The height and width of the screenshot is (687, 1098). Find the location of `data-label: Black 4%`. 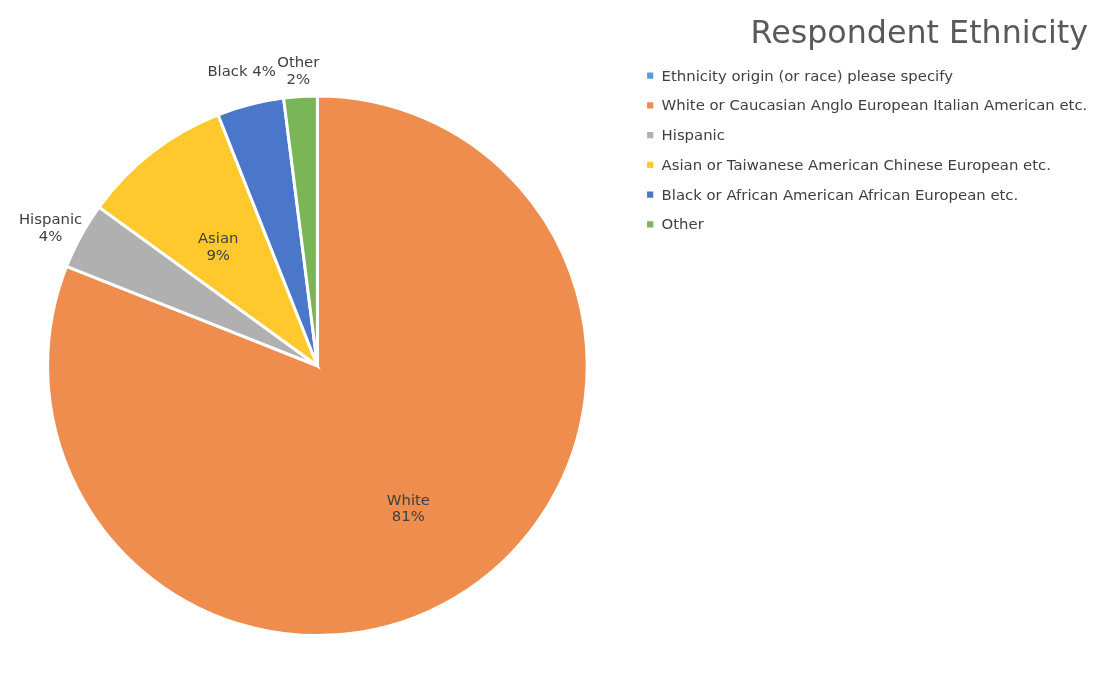

data-label: Black 4% is located at coordinates (241, 70).